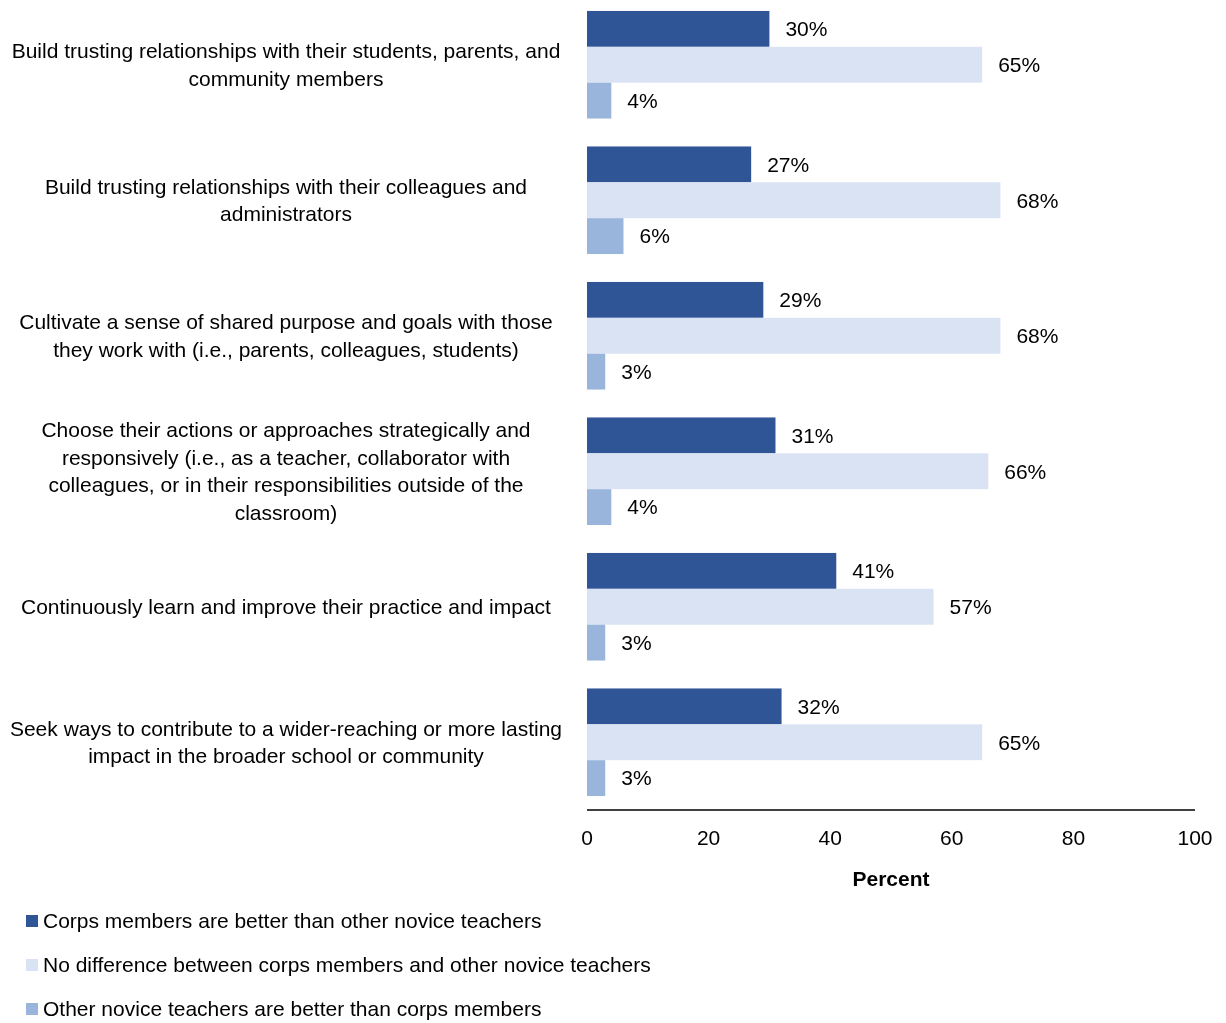 Image resolution: width=1226 pixels, height=1023 pixels. I want to click on data-label: 31%, so click(812, 435).